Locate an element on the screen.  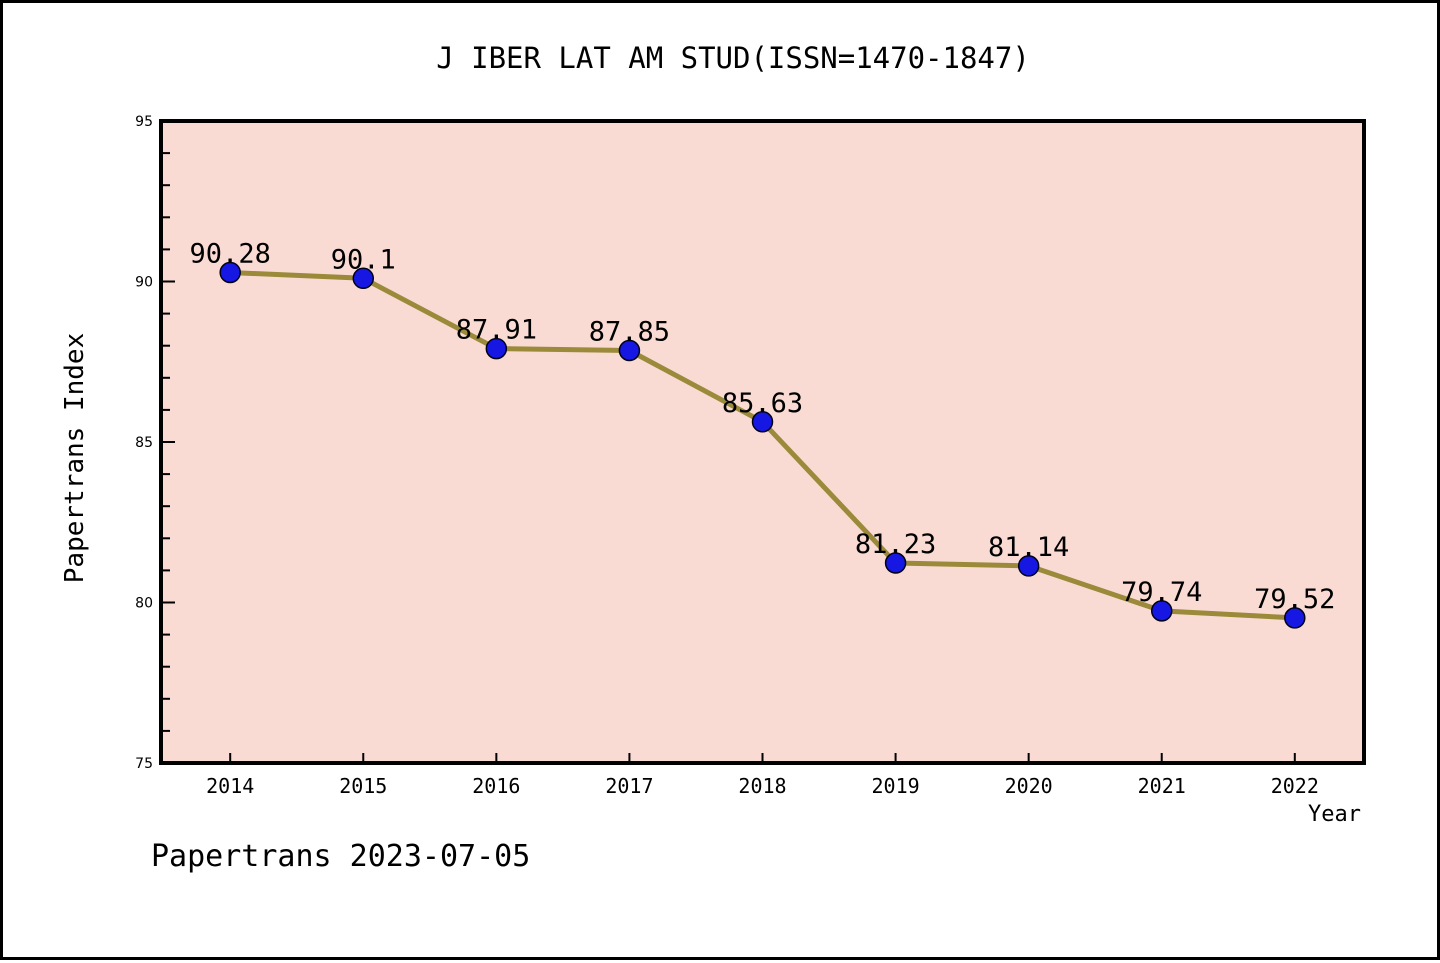
data-point-2021 is located at coordinates (1161, 611).